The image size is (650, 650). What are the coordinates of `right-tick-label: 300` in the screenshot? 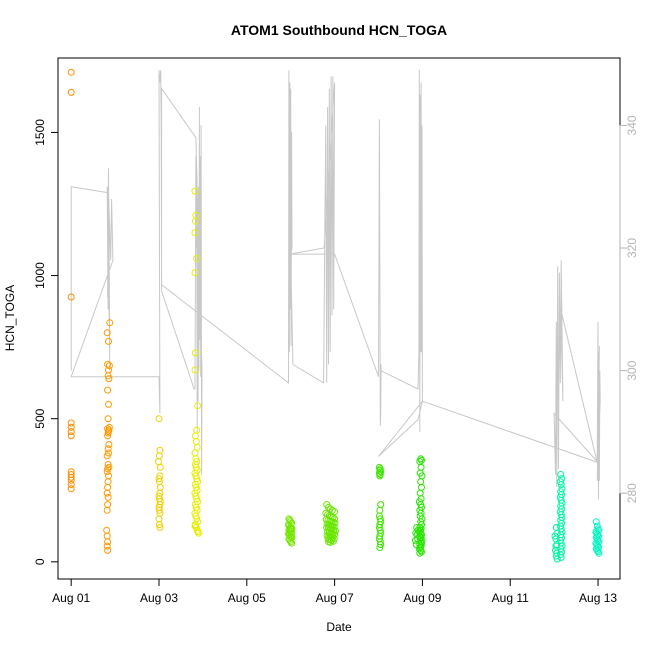 It's located at (632, 370).